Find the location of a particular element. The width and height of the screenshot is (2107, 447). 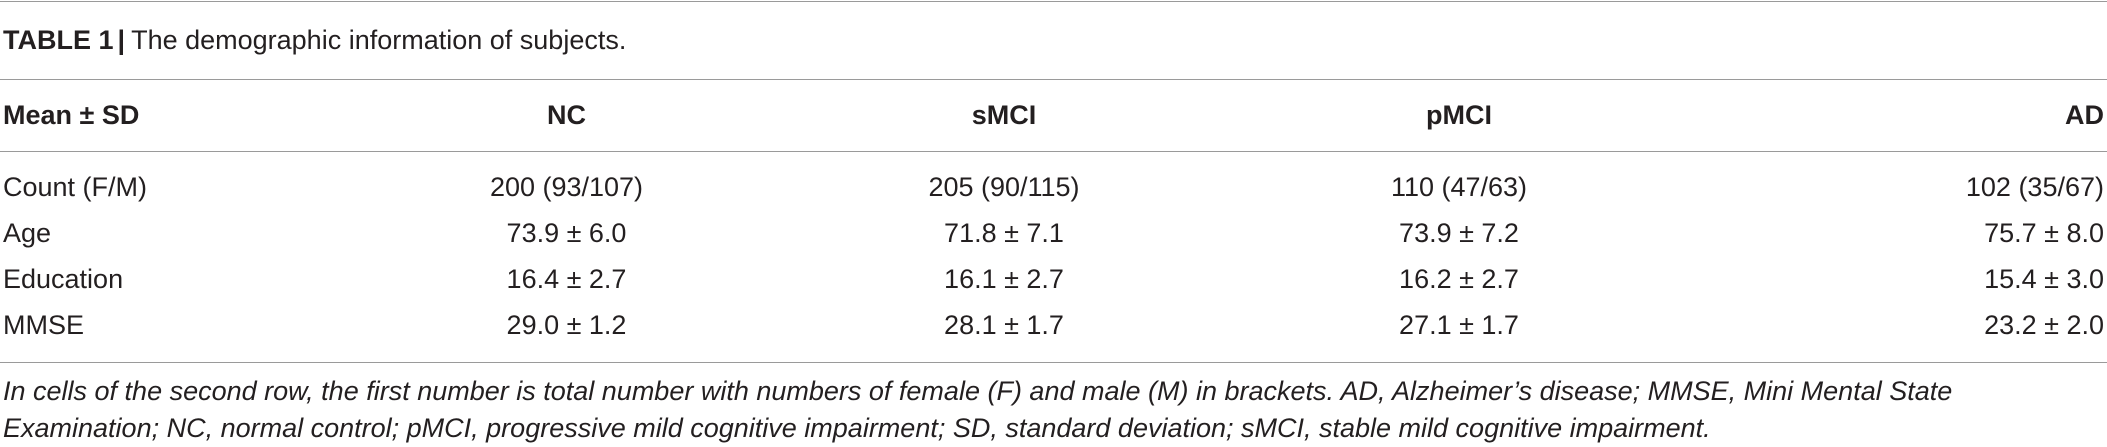

table-cell: 23.2 ± 2.0 is located at coordinates (2044, 324).